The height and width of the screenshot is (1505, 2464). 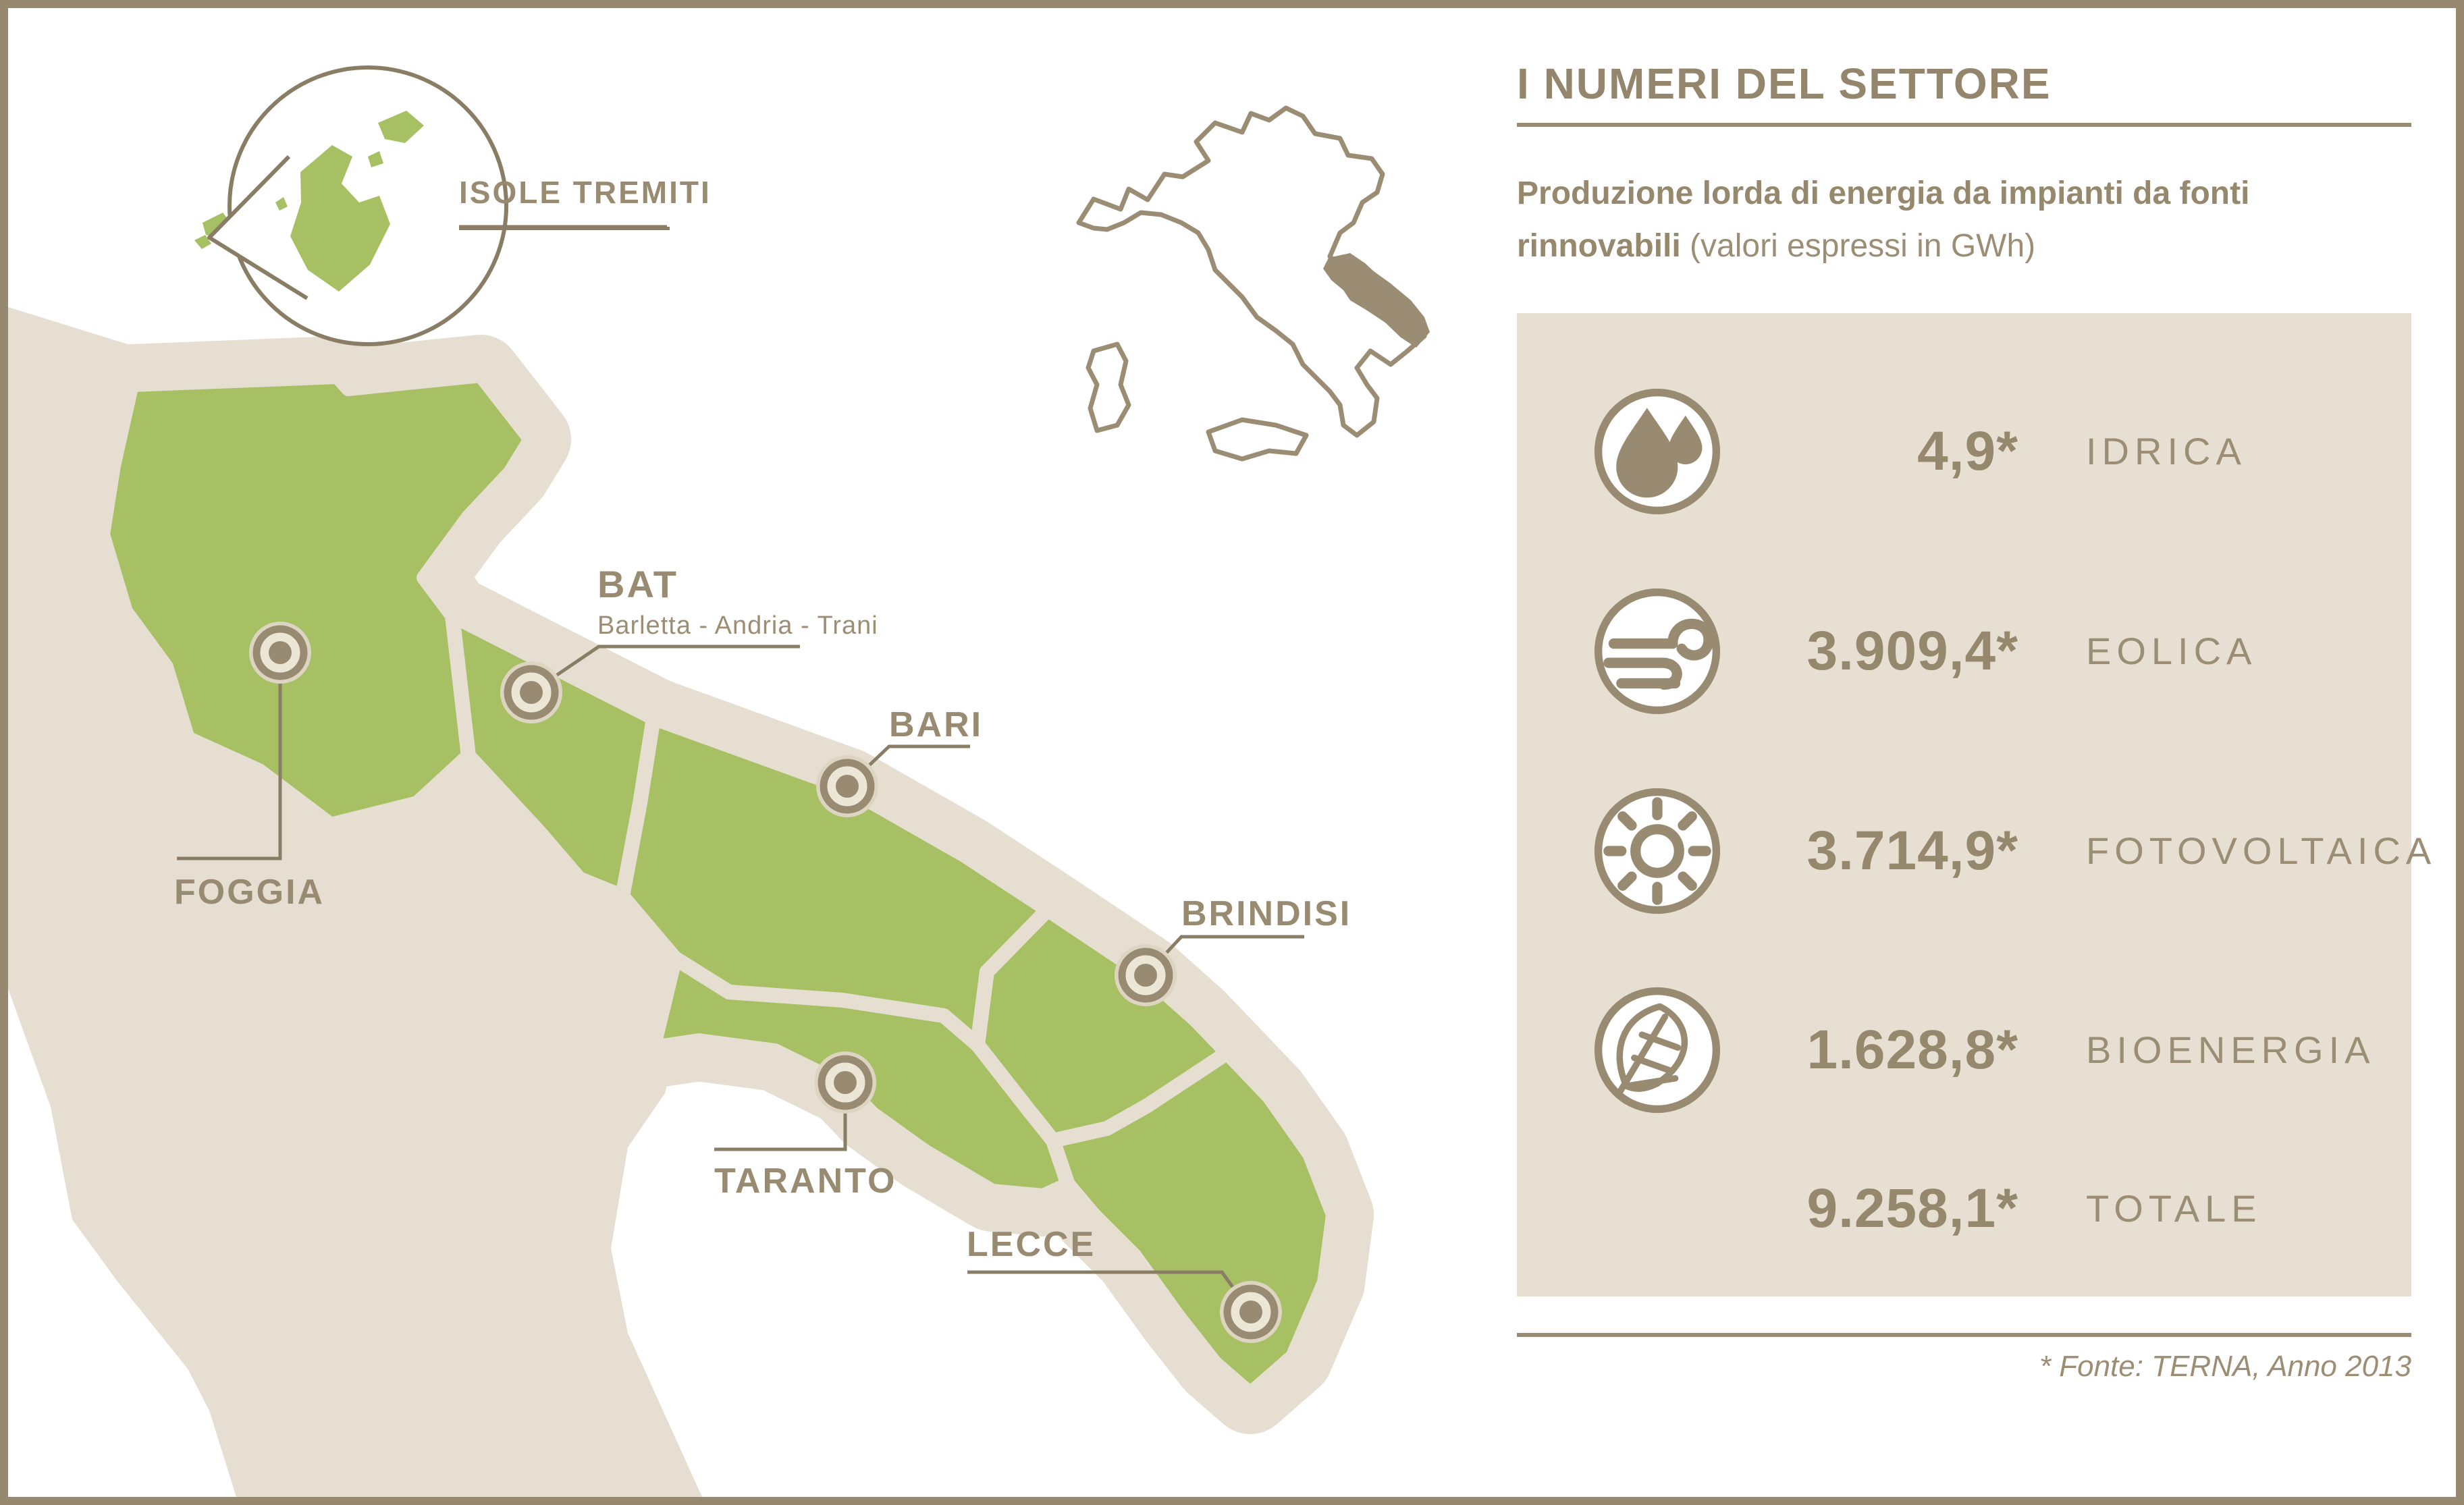 What do you see at coordinates (2225, 1366) in the screenshot?
I see `source-footnote: * Fonte: TERNA, Anno 2013` at bounding box center [2225, 1366].